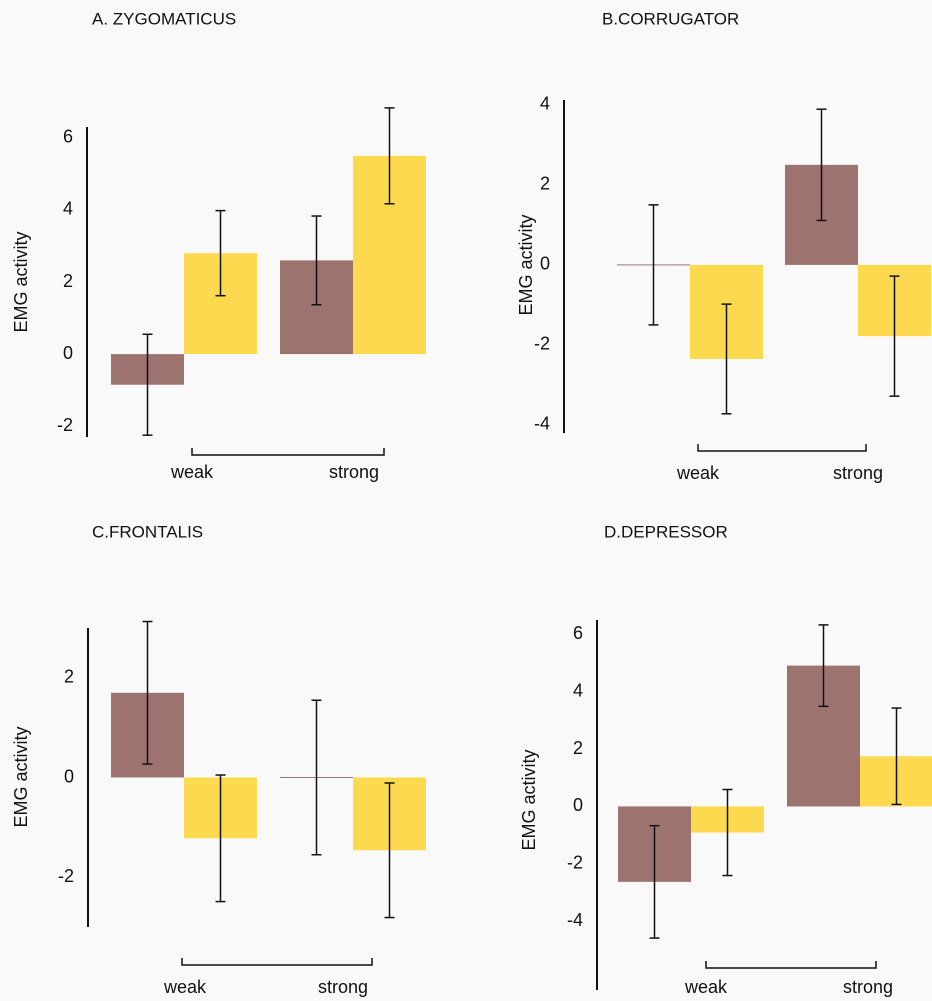 The height and width of the screenshot is (1001, 932). I want to click on panel-title: C.FRONTALIS, so click(147, 531).